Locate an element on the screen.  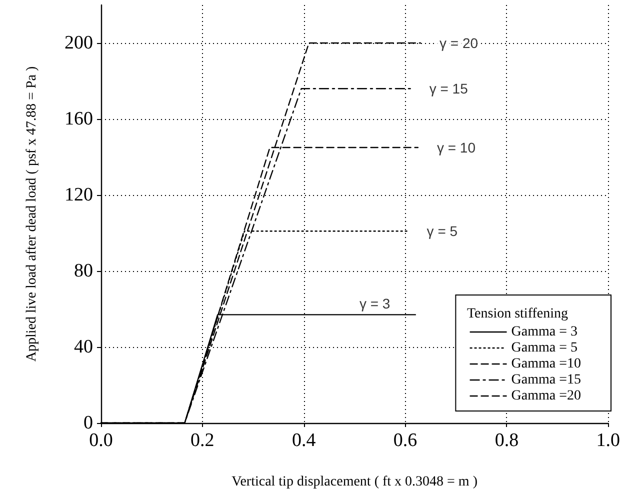
x-tick-label: 1.0 is located at coordinates (608, 440).